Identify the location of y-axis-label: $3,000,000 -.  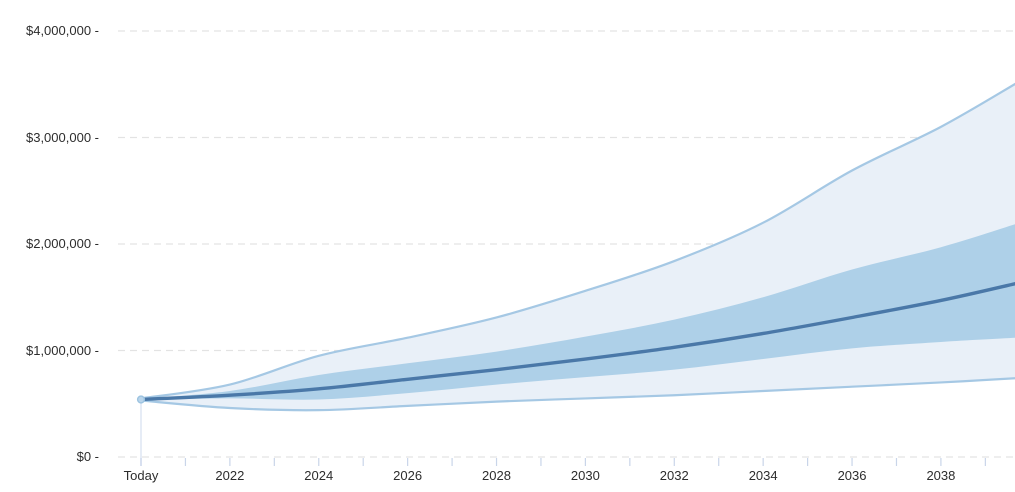
(62, 137).